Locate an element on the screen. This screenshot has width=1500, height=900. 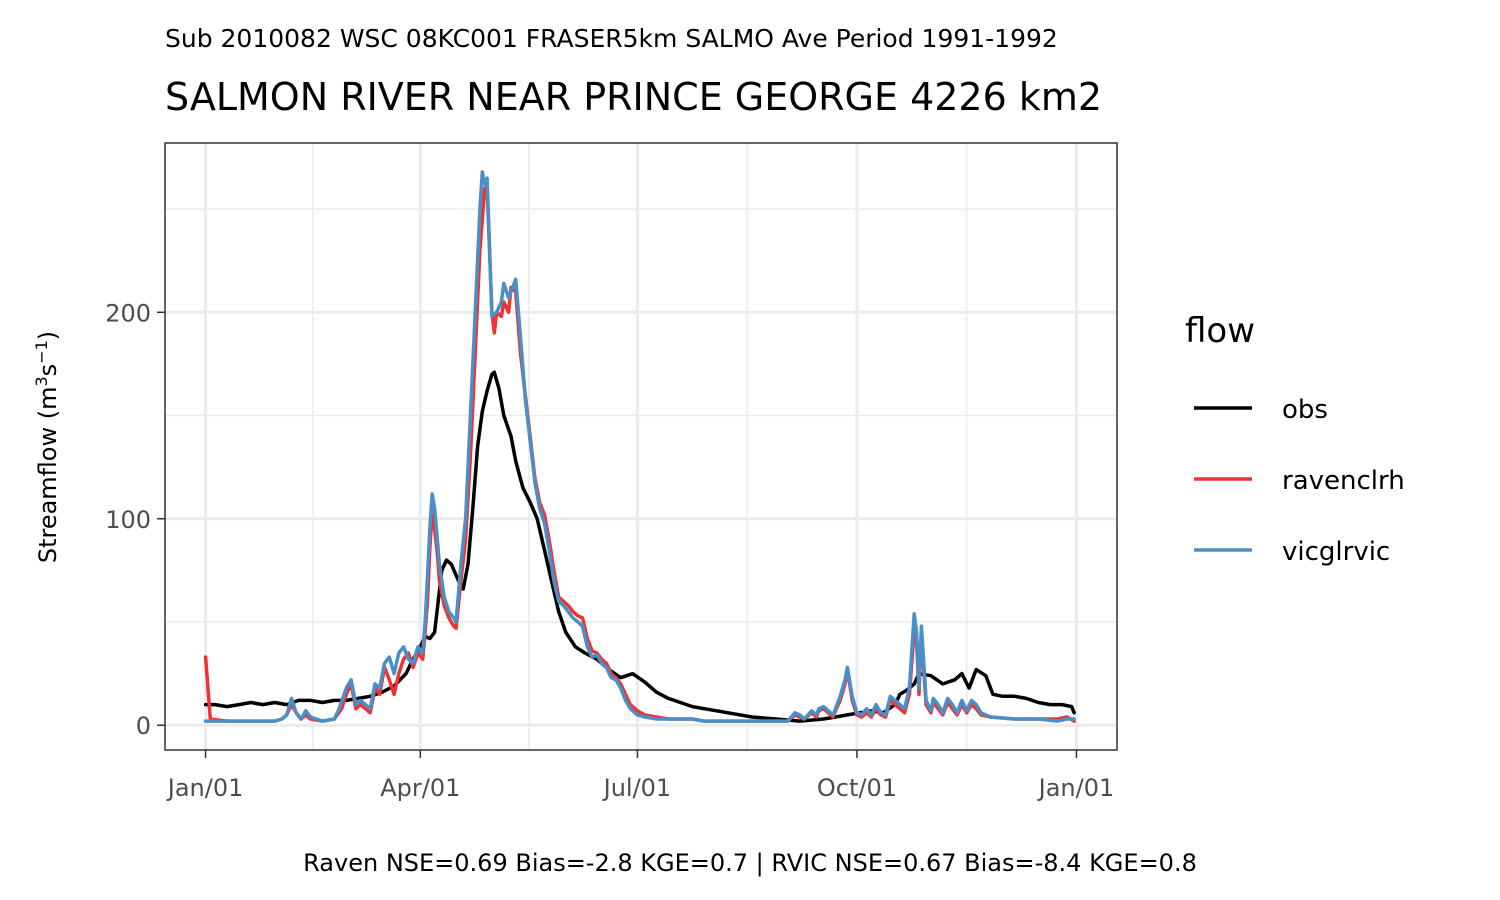
x-tick-label: Jul/01 is located at coordinates (637, 788).